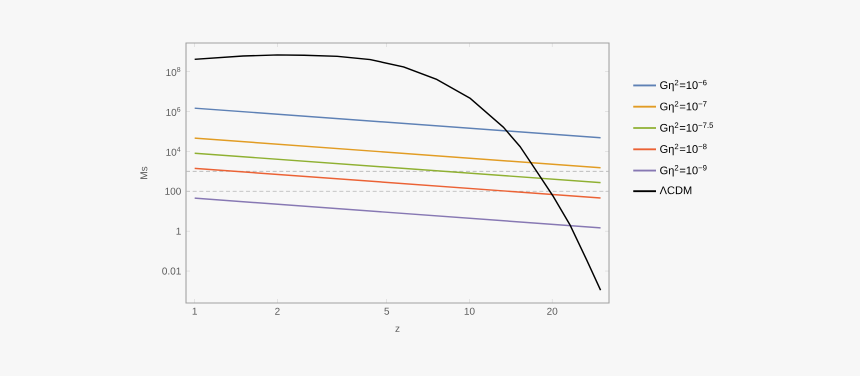  What do you see at coordinates (683, 150) in the screenshot?
I see `legend-label: Gη$^{2}$=10$^{−8}$` at bounding box center [683, 150].